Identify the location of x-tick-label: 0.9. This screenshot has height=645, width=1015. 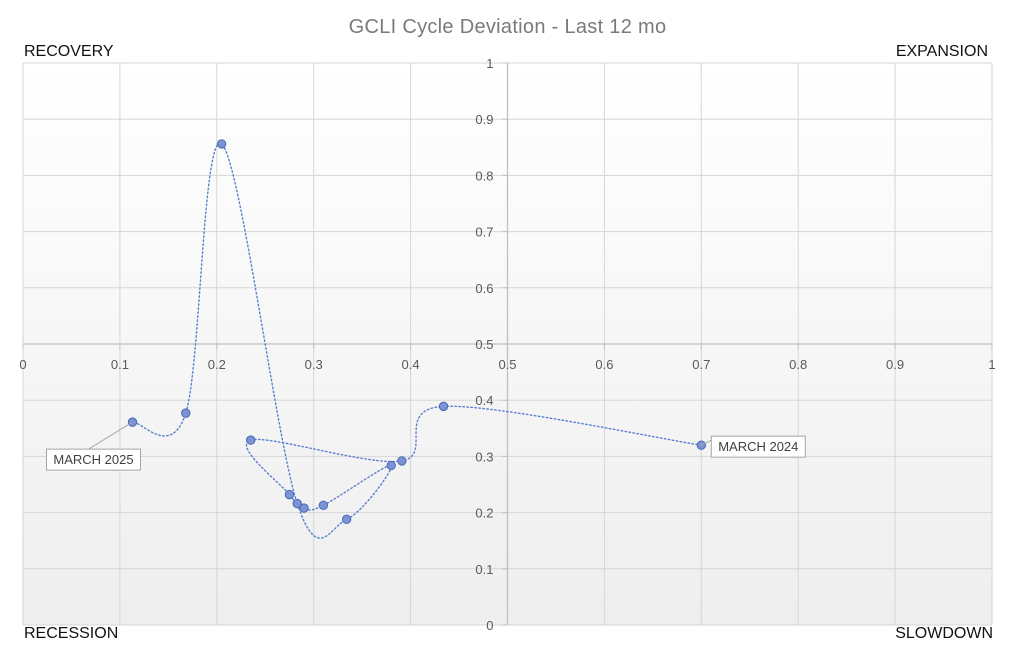
(895, 364).